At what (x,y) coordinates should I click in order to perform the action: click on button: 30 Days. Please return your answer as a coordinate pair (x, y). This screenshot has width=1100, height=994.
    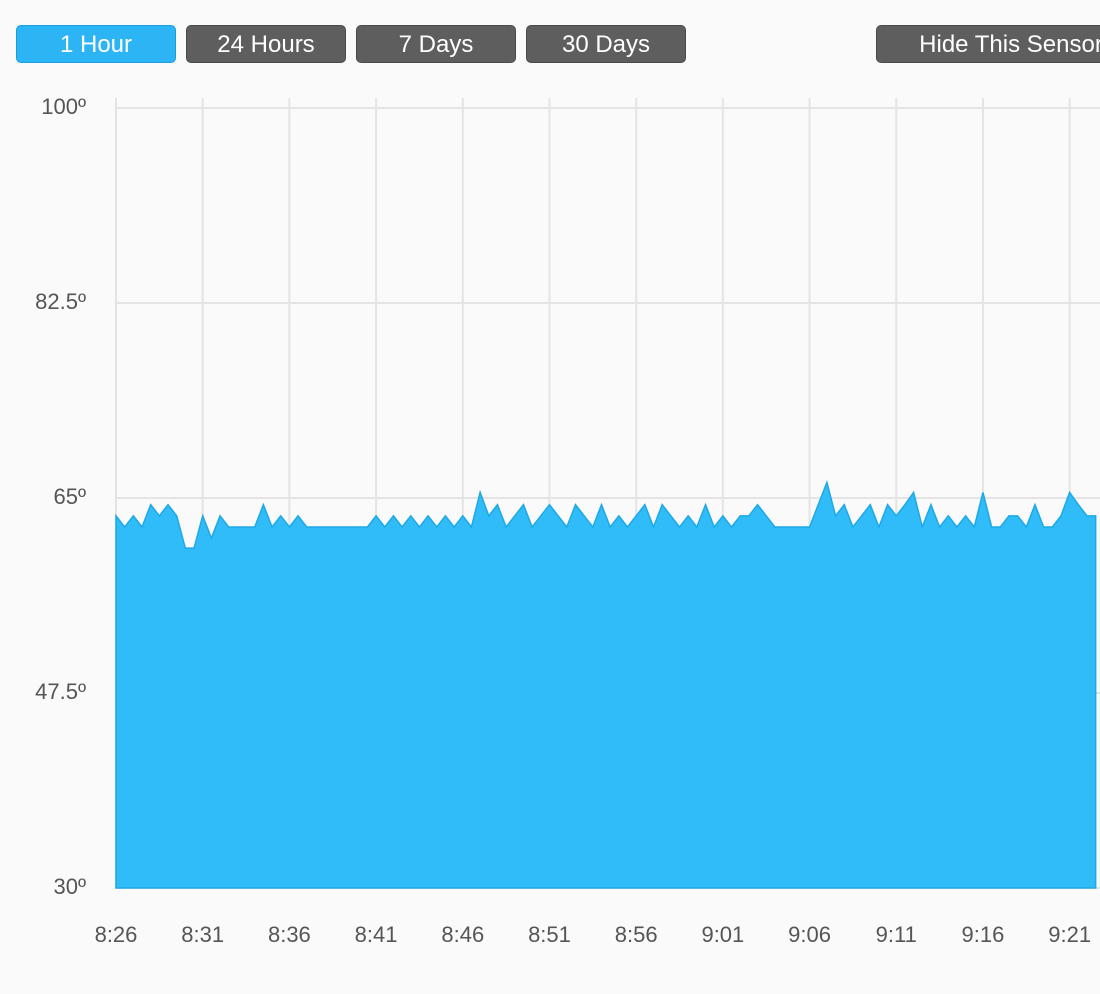
    Looking at the image, I should click on (606, 44).